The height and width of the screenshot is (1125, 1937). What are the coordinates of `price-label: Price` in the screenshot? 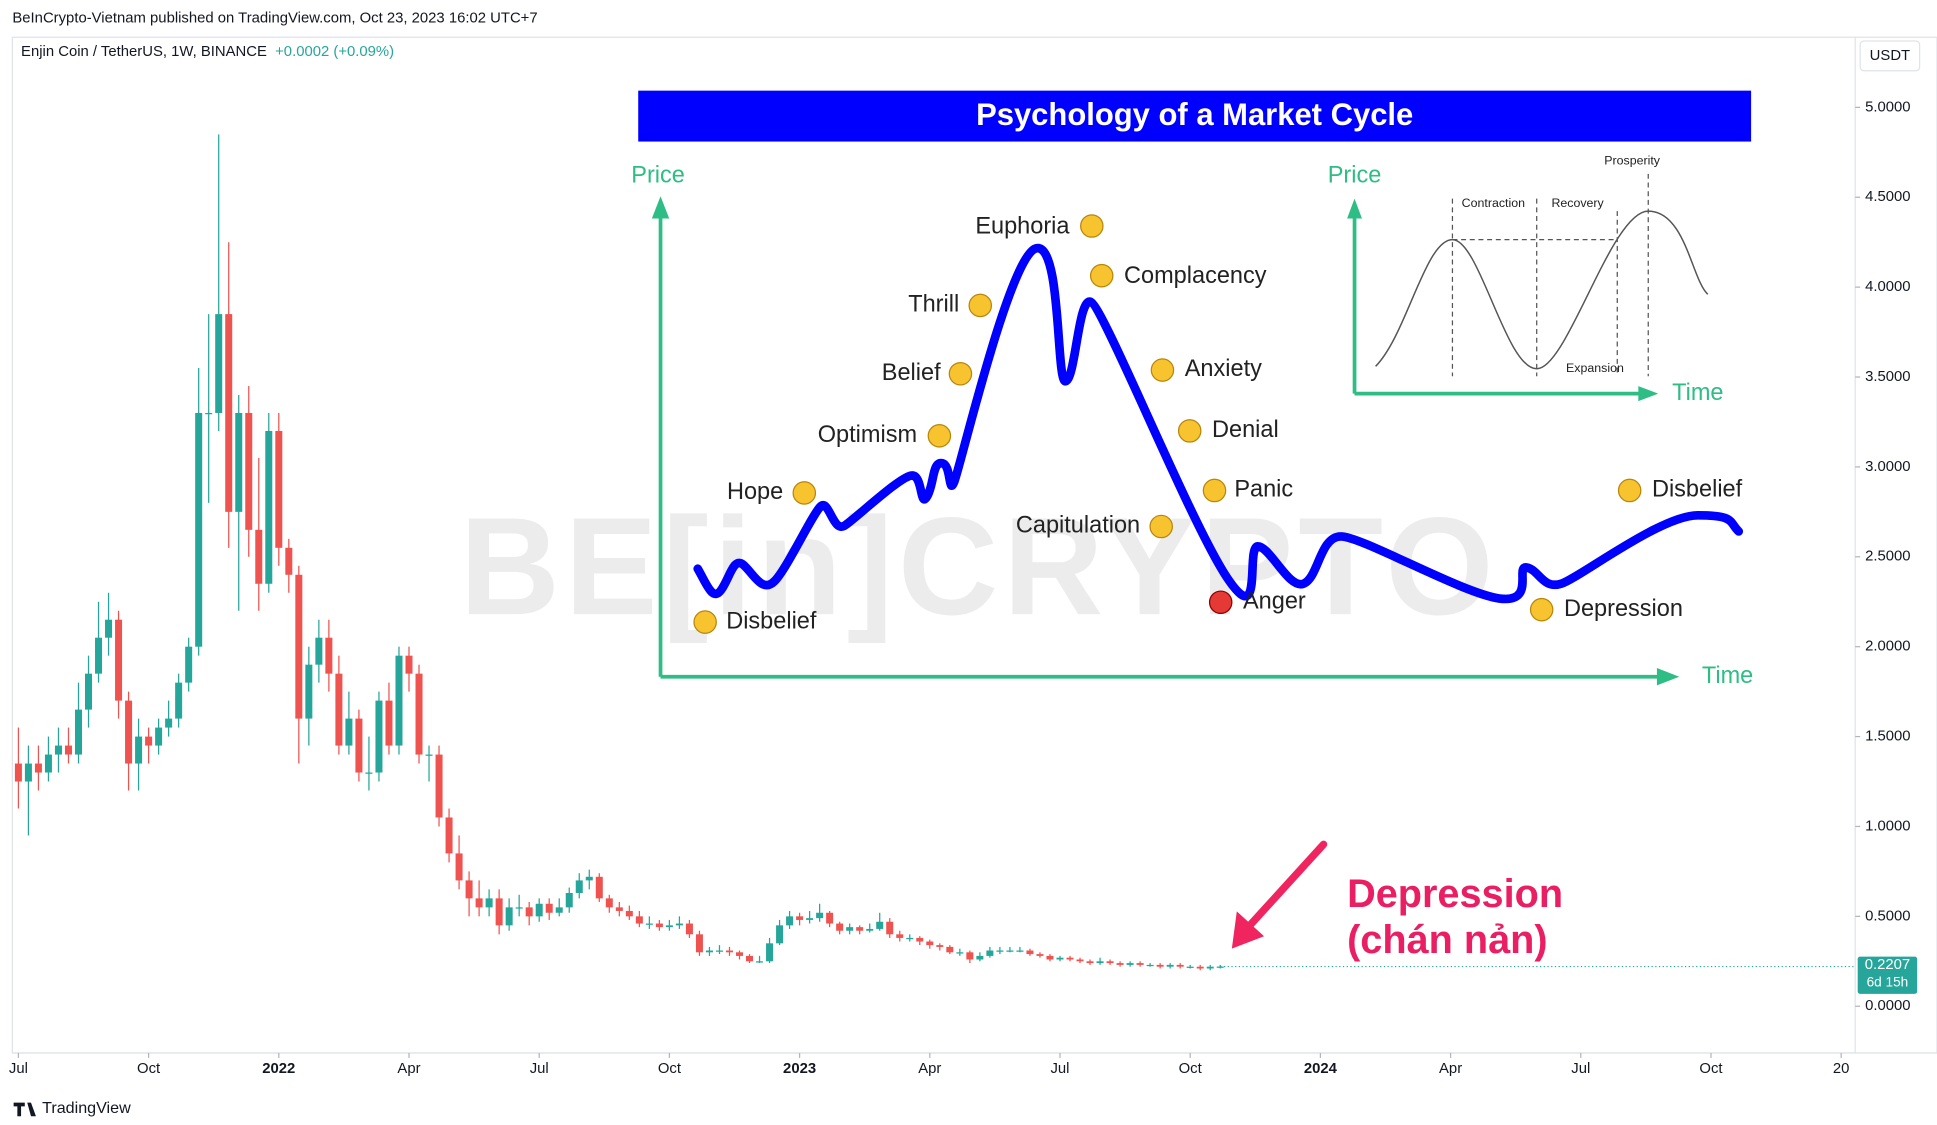 It's located at (658, 175).